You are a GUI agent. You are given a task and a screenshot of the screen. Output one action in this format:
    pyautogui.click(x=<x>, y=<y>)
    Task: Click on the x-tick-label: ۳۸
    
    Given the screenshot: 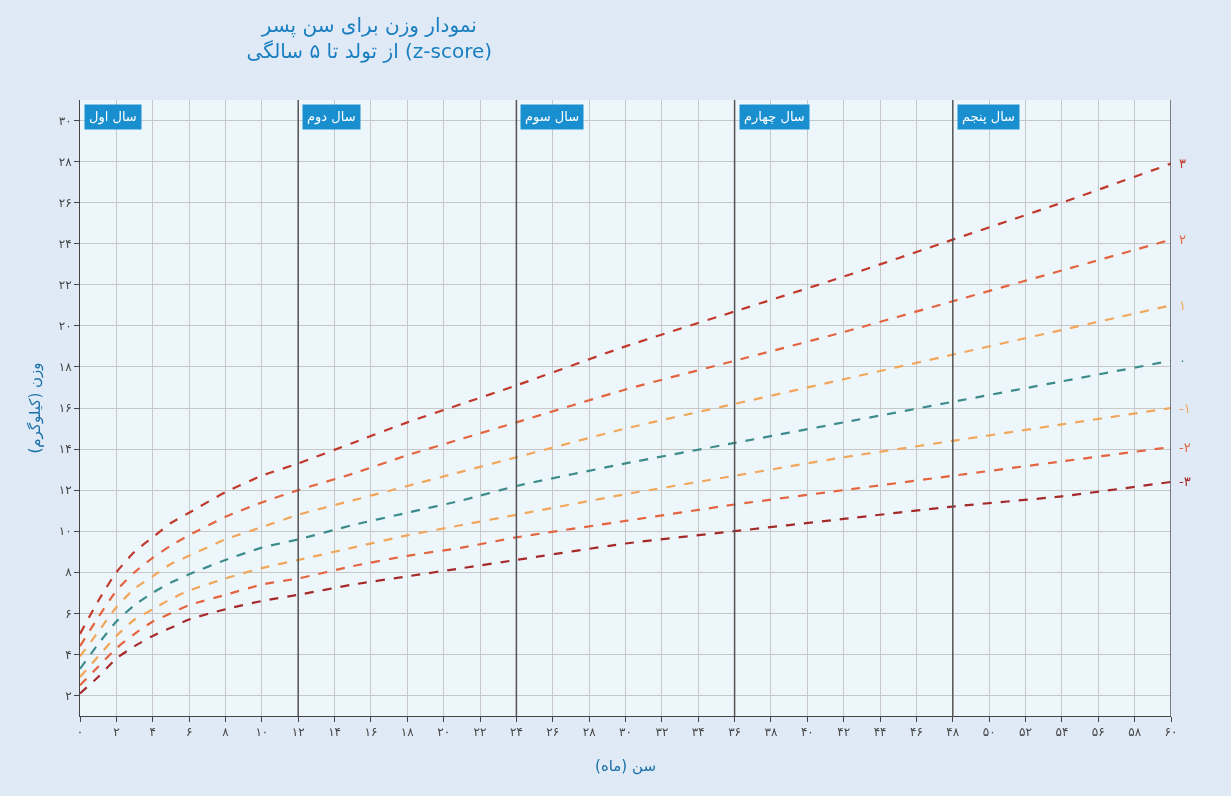 What is the action you would take?
    pyautogui.click(x=771, y=732)
    